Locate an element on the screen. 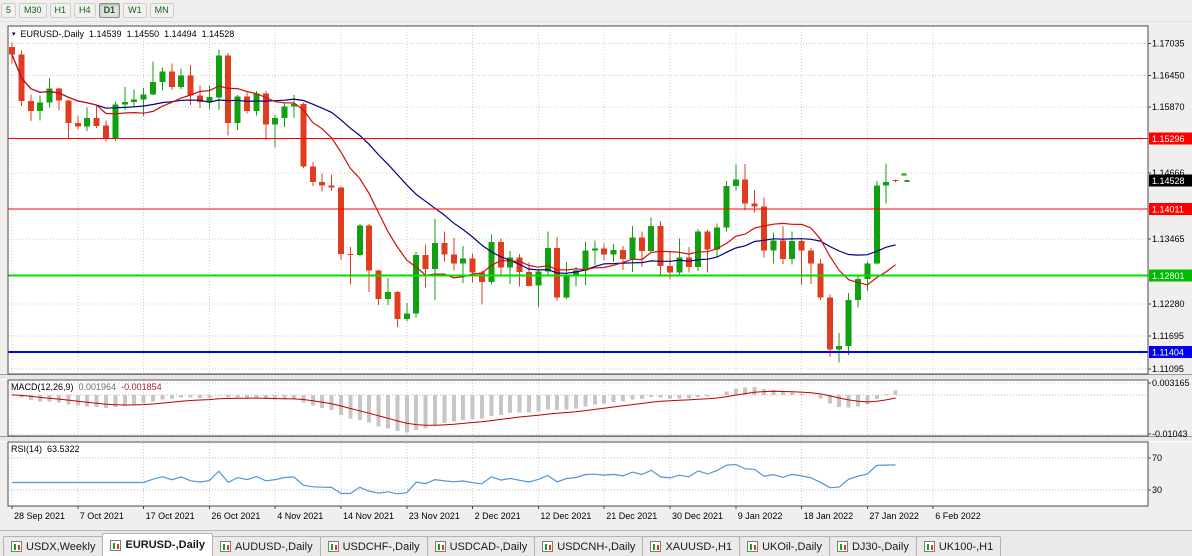 The image size is (1192, 556). timeframe-toolbar: 5 M30 H1 H4 D1 W1 MN is located at coordinates (596, 11).